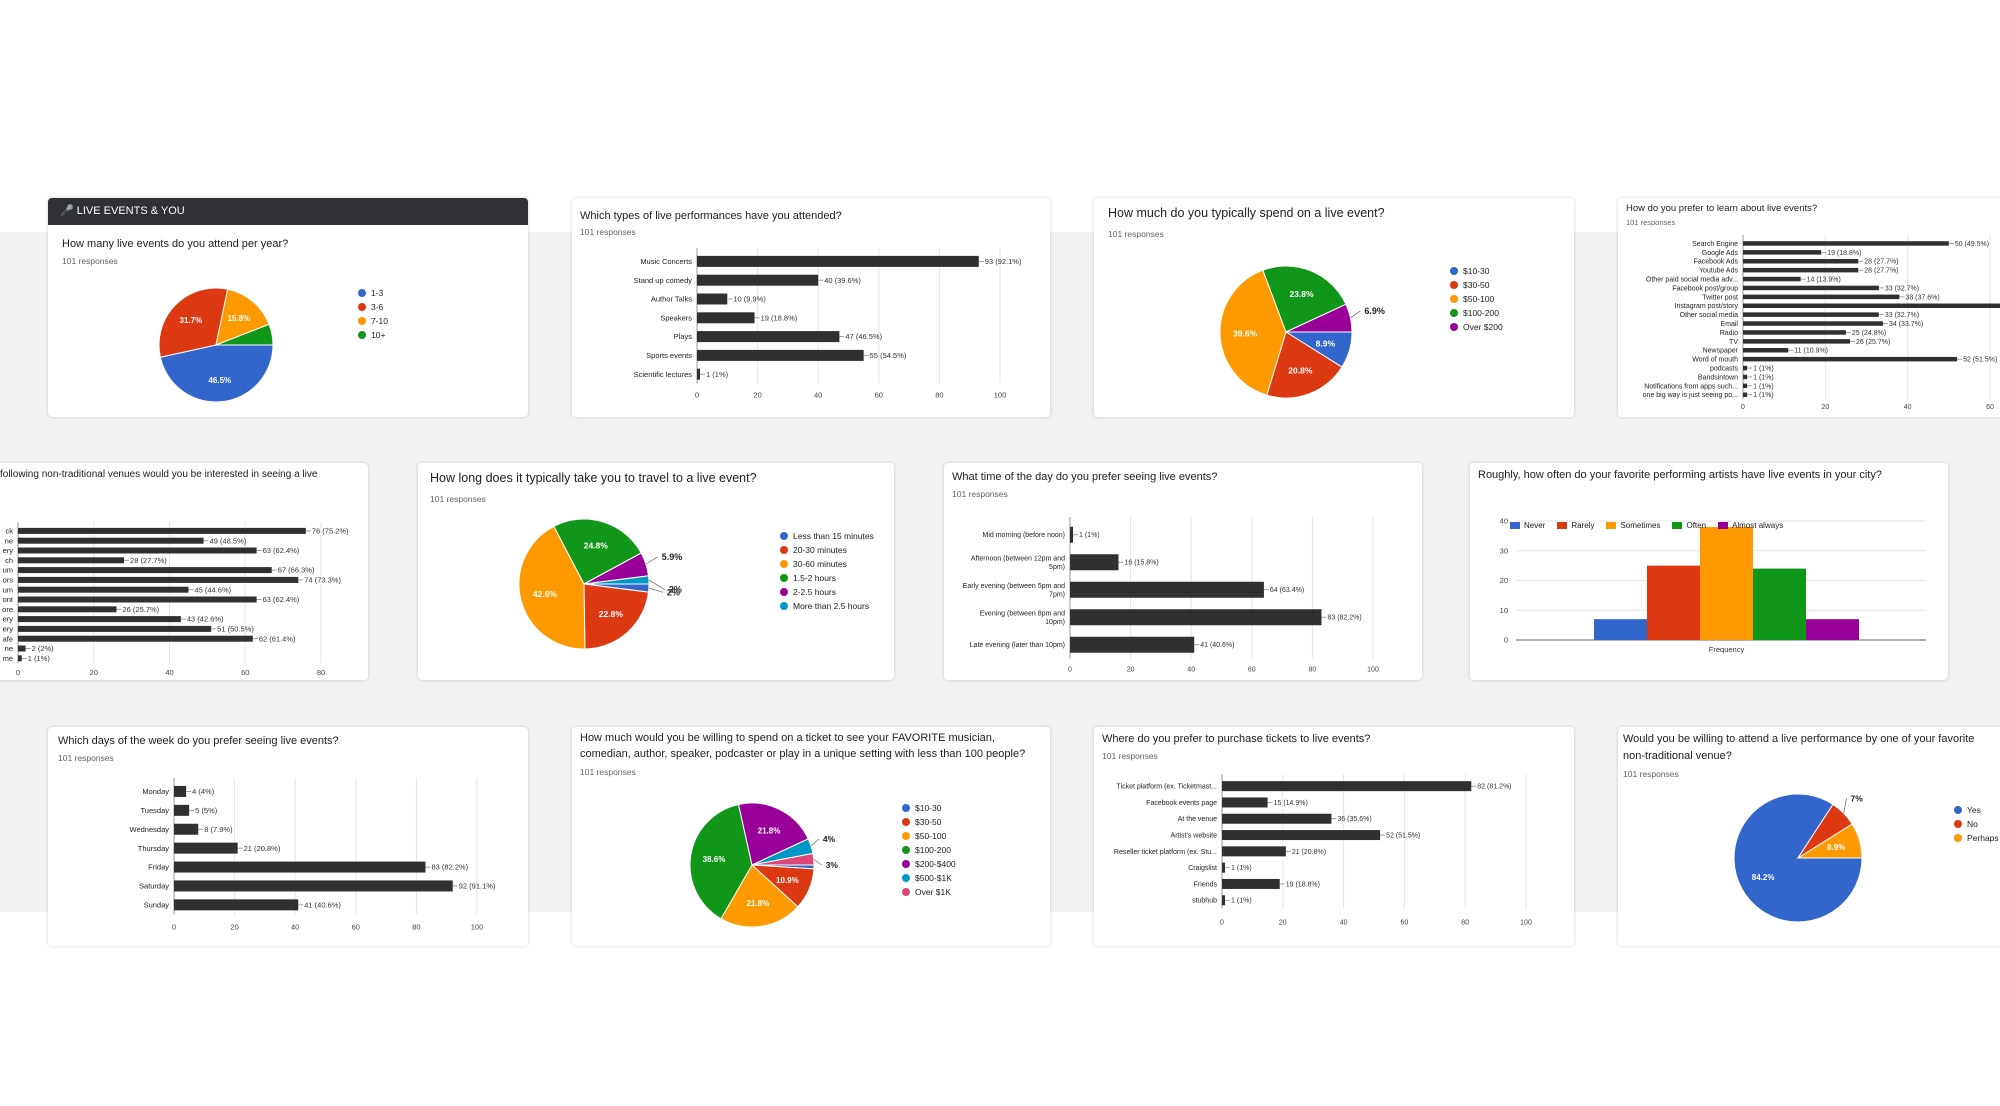 The image size is (2000, 1106). I want to click on legend-label: 2-2.5 hours, so click(814, 592).